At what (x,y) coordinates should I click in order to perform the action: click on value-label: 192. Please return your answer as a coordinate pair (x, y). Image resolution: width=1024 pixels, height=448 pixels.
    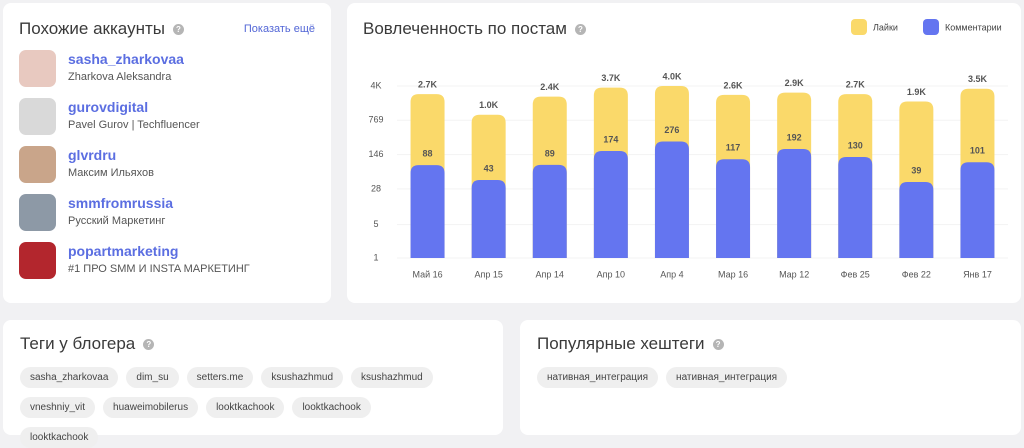
    Looking at the image, I should click on (794, 137).